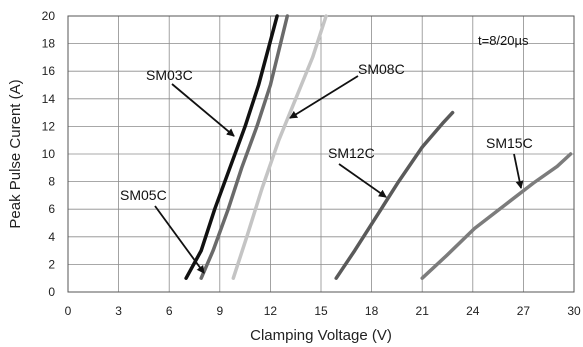 Image resolution: width=583 pixels, height=347 pixels. What do you see at coordinates (49, 99) in the screenshot?
I see `y-tick-label: 14` at bounding box center [49, 99].